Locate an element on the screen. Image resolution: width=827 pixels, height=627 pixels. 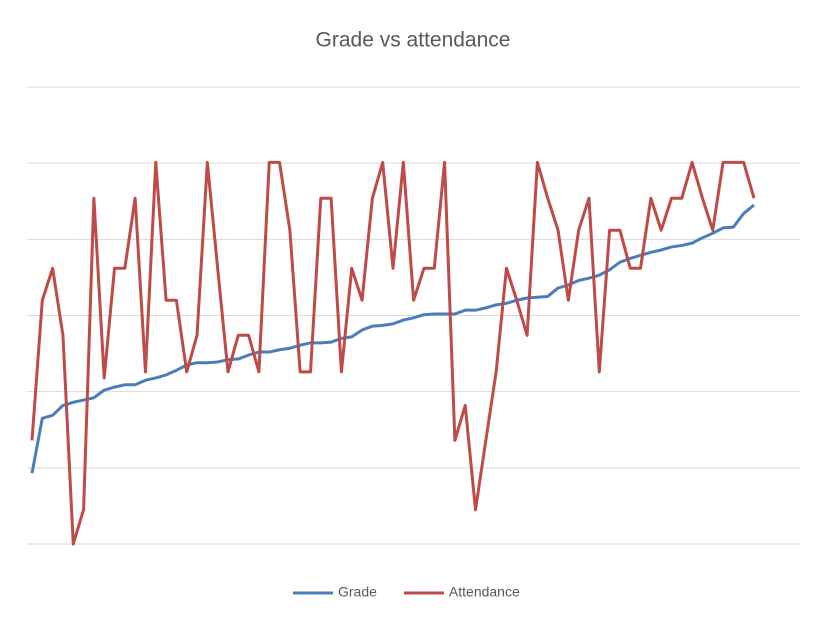
chart-title: Grade vs attendance is located at coordinates (413, 40).